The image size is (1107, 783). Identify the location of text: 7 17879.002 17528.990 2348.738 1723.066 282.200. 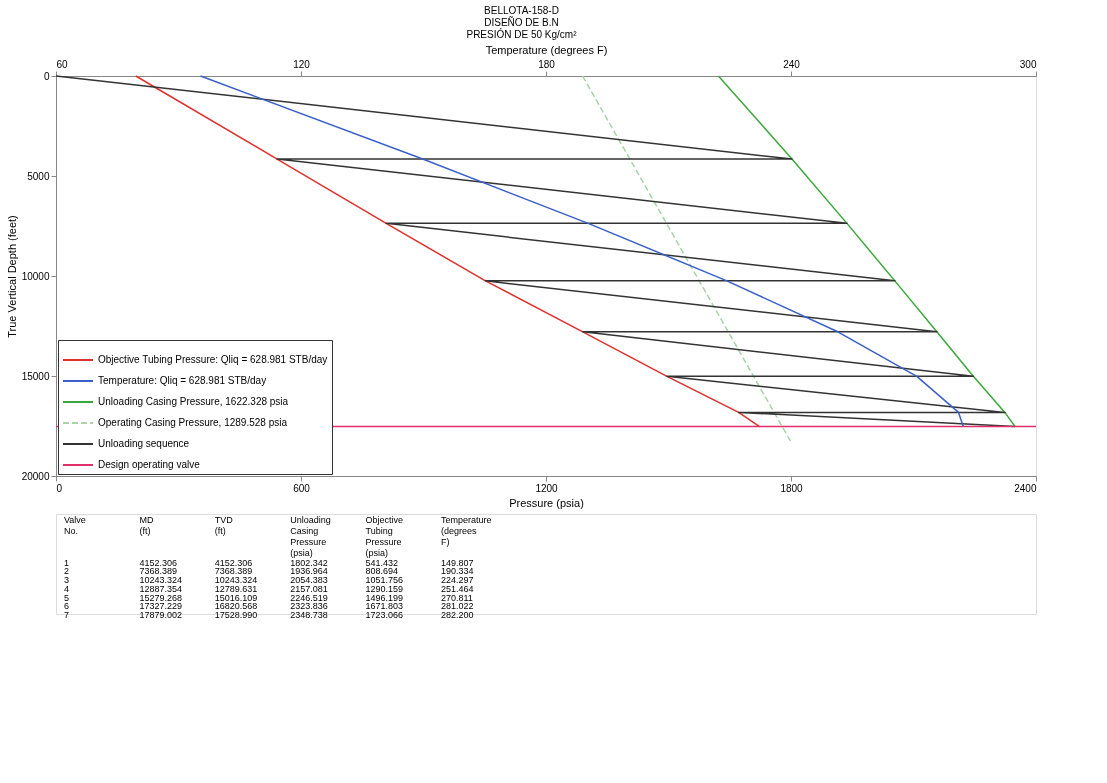
(269, 615).